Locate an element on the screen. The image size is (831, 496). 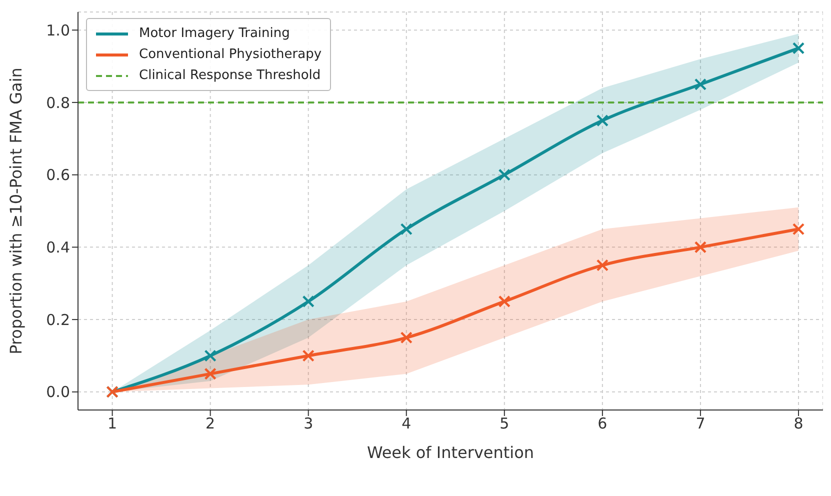
x-tick-label: 6 is located at coordinates (603, 423).